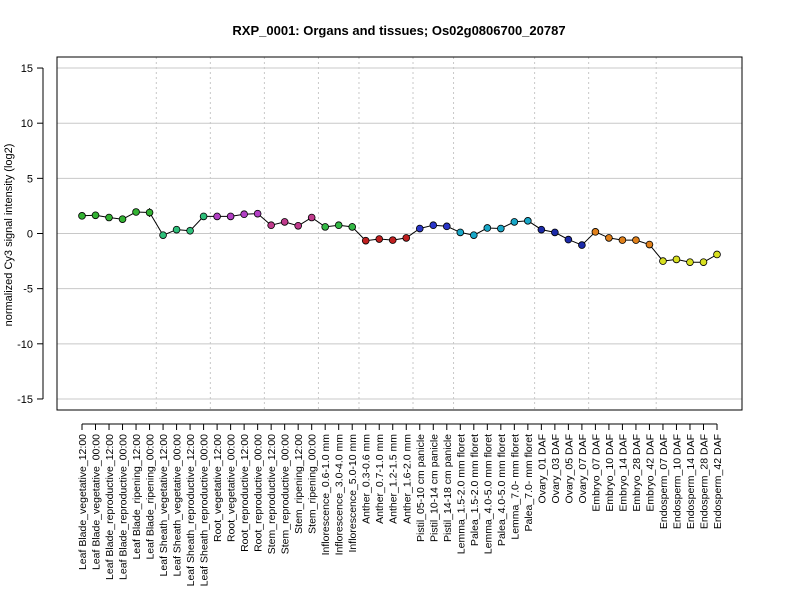 The image size is (800, 600). Describe the element at coordinates (178, 505) in the screenshot. I see `x-tick-label: Leaf Sheath_vegetative_00:00` at that location.